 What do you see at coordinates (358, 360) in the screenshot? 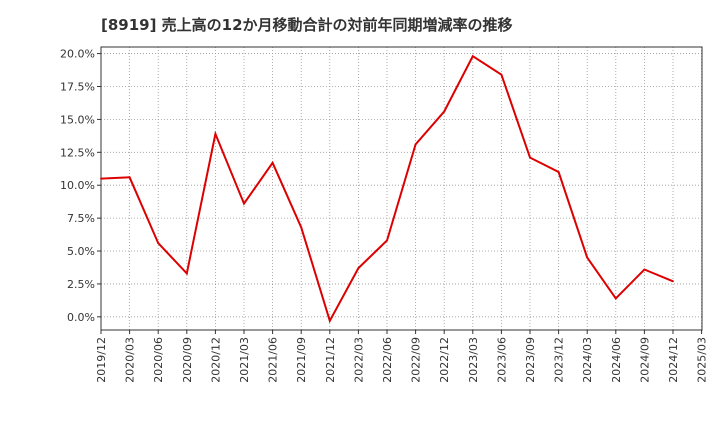
I see `x-tick-label: 2022/03` at bounding box center [358, 360].